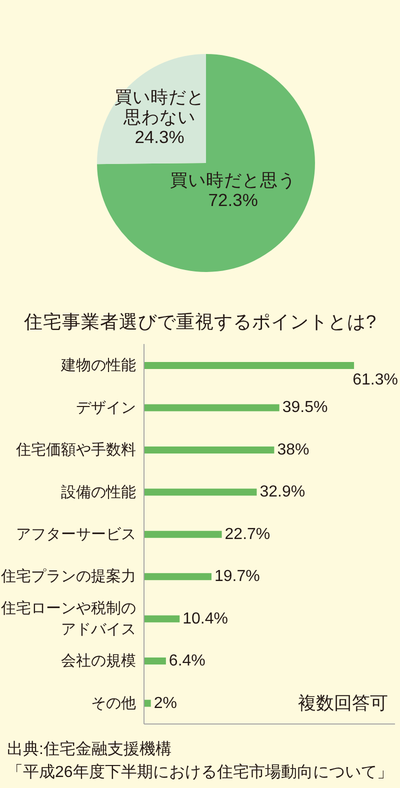  Describe the element at coordinates (375, 380) in the screenshot. I see `data-label: 61.3%` at that location.